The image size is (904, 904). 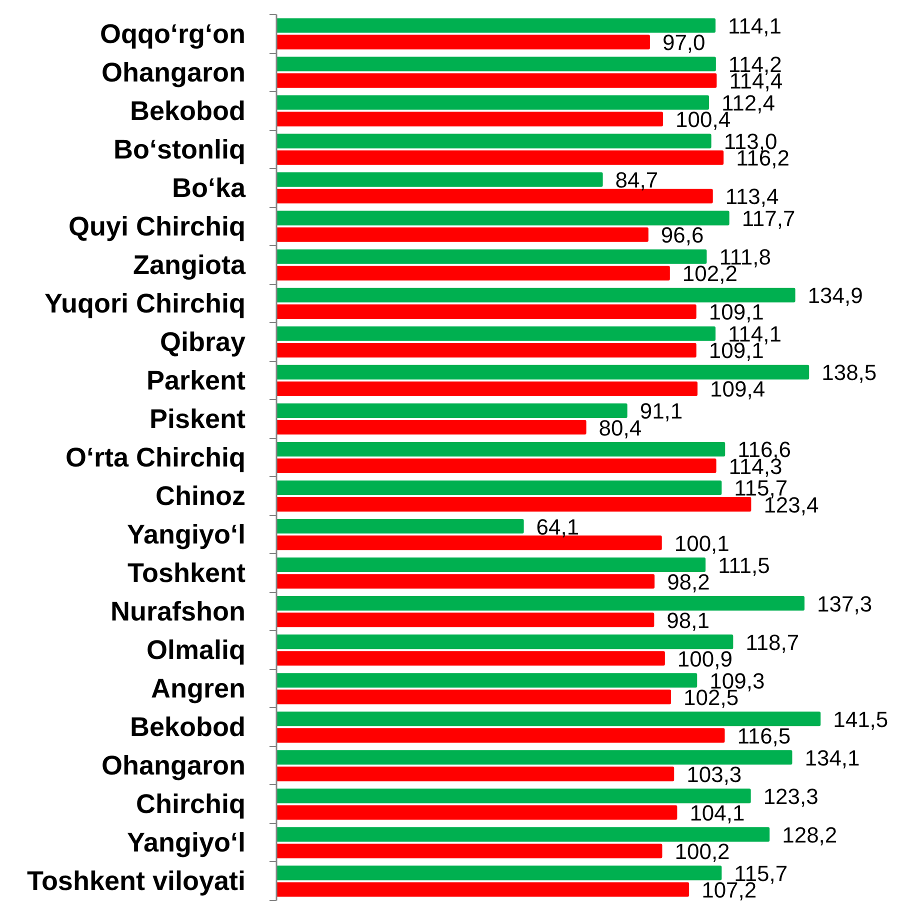 I want to click on data-label: 104,1, so click(x=717, y=813).